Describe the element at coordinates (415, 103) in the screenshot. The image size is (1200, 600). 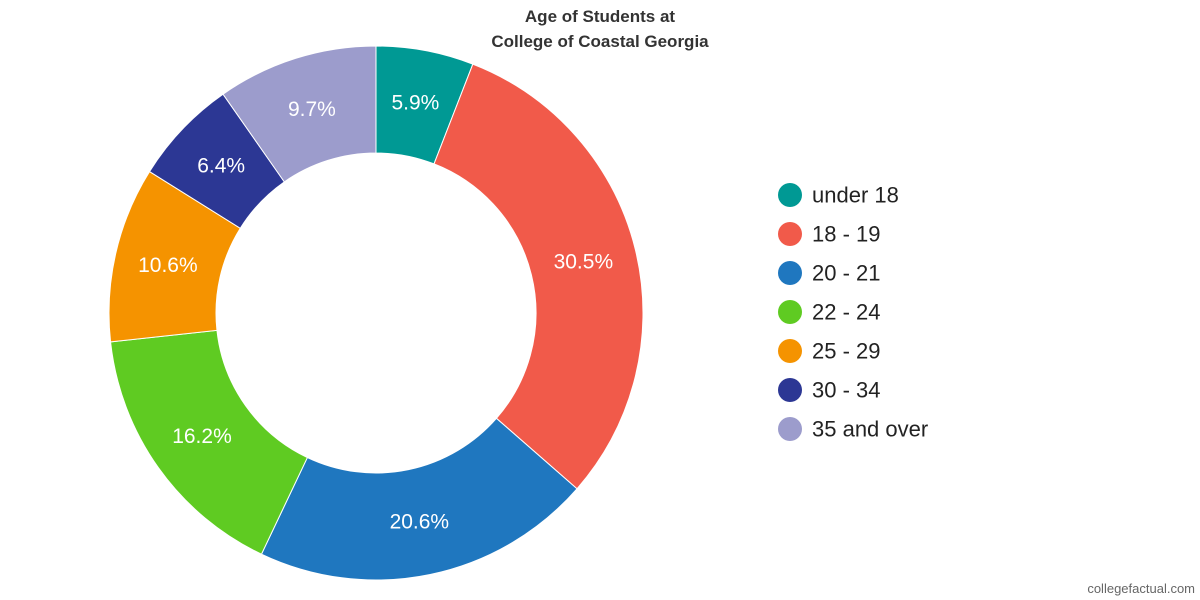
I see `slice-label-under-18: 5.9%` at that location.